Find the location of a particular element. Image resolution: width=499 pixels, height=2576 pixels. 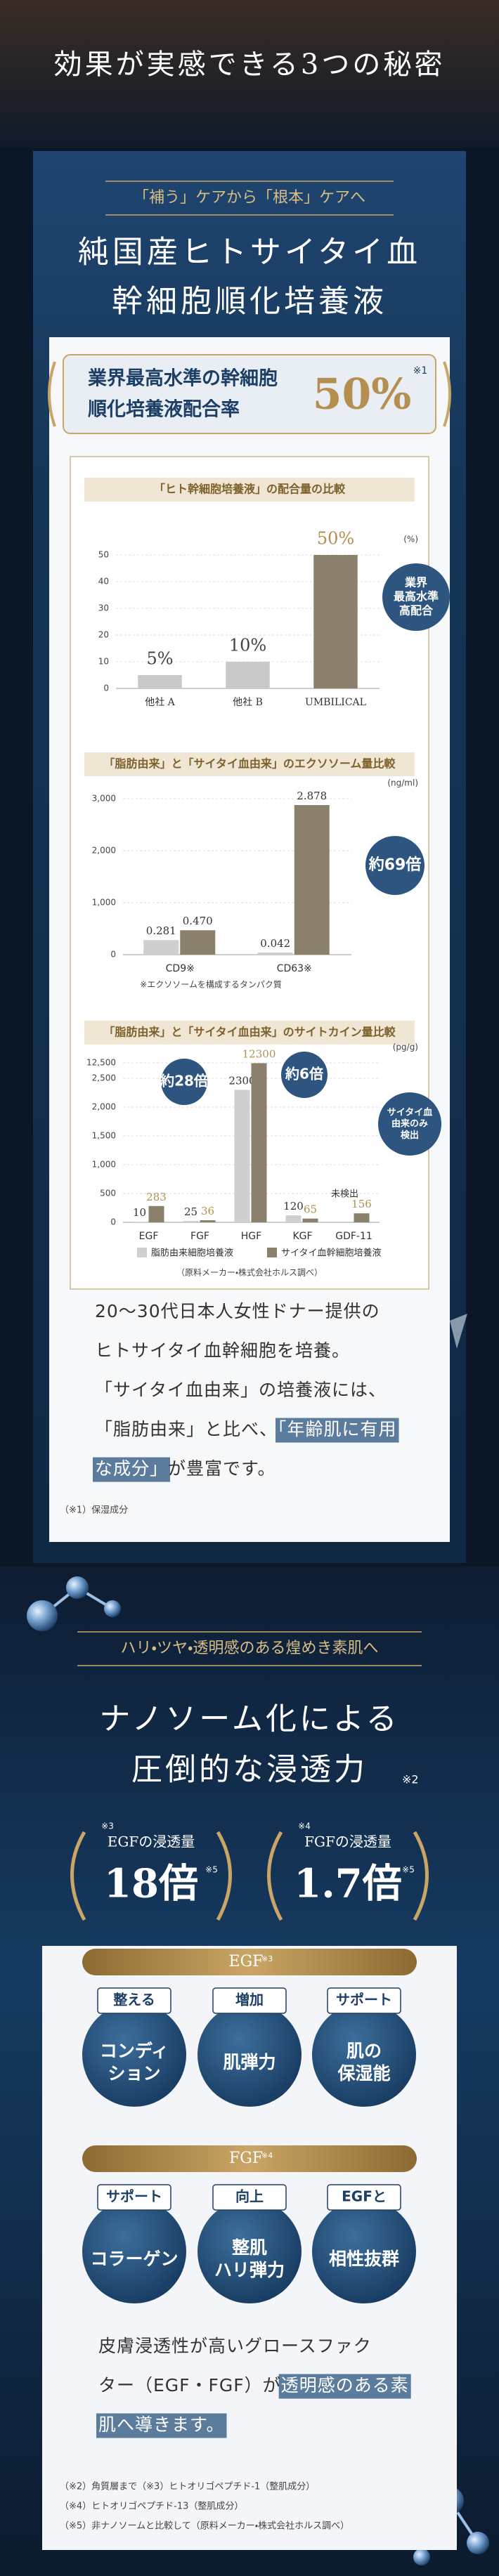

x-tick-label: 他社 B is located at coordinates (248, 702).